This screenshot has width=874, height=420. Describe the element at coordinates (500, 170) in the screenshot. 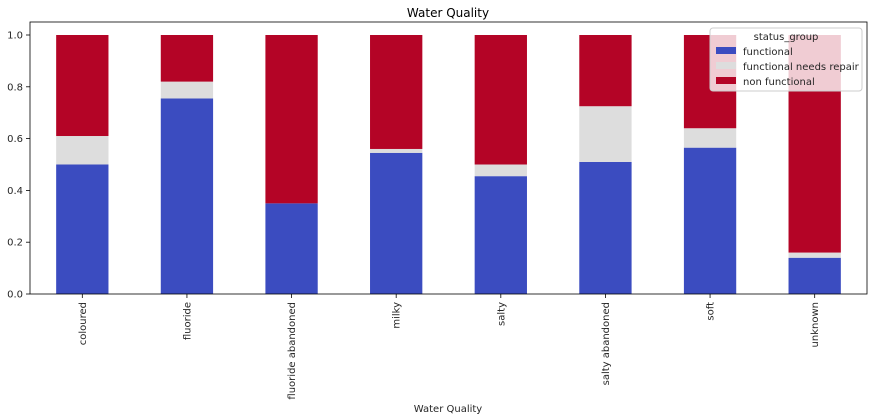

I see `bar-functional-needs-repair-salty` at that location.